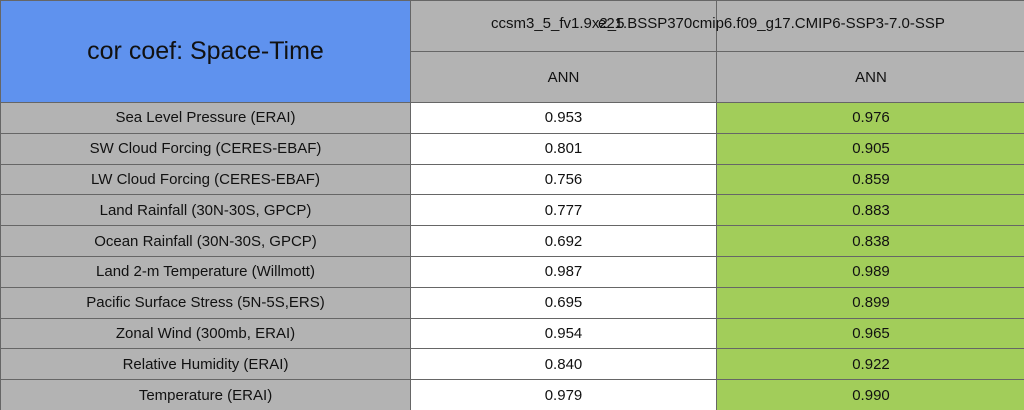 Image resolution: width=1024 pixels, height=410 pixels. I want to click on row-label: Sea Level Pressure (ERAI), so click(205, 118).